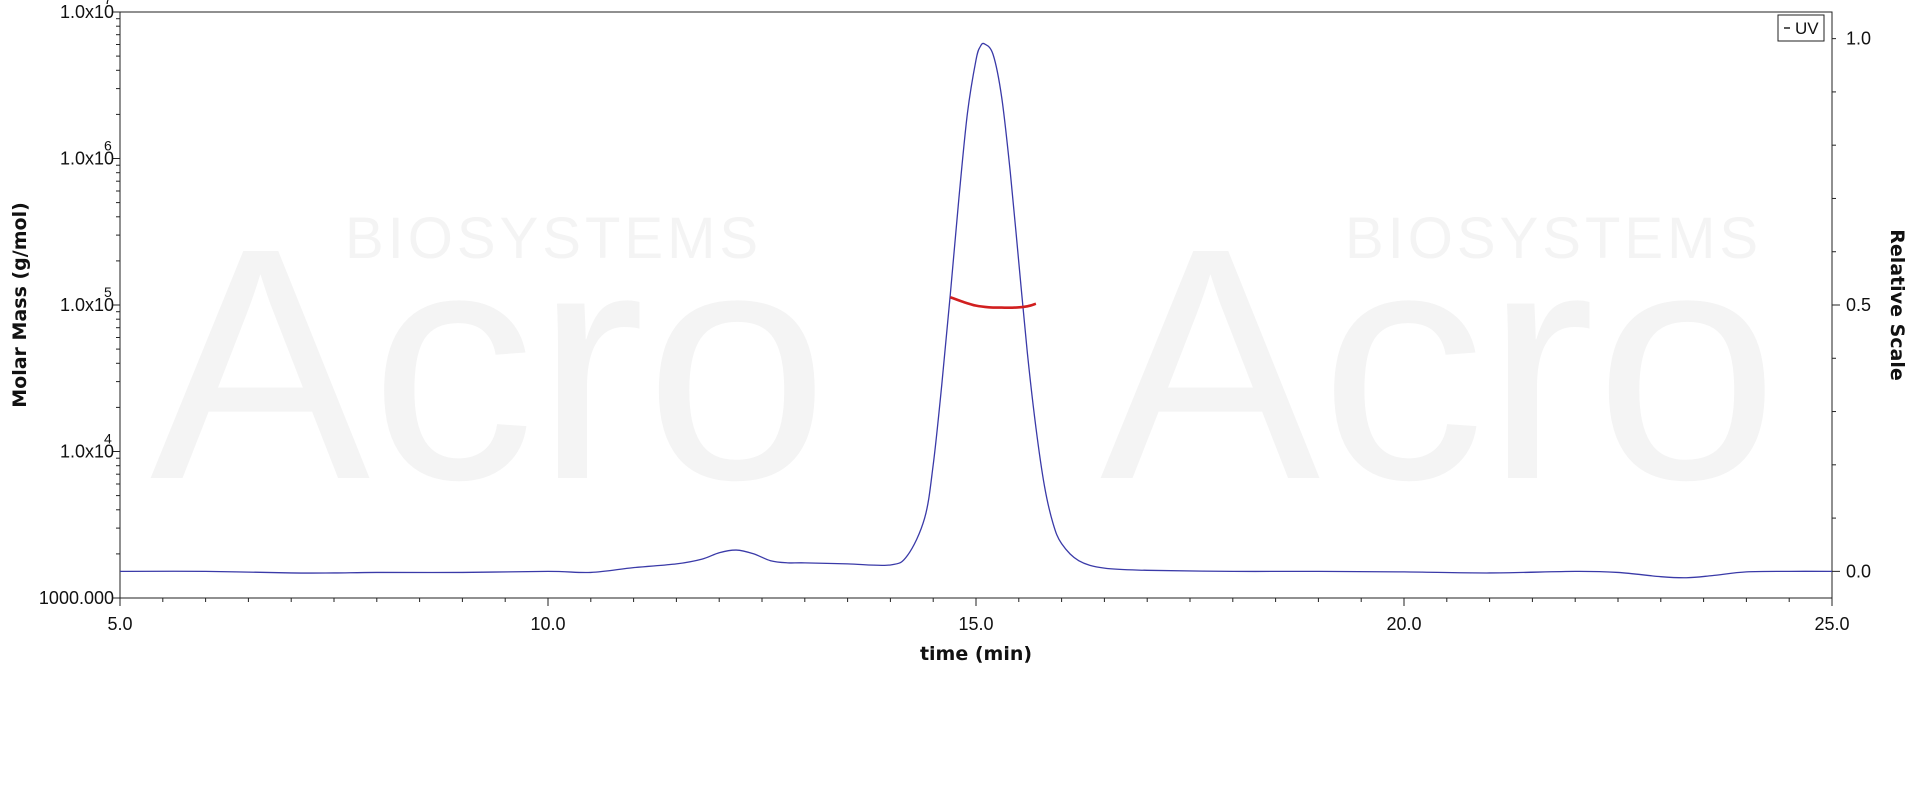 The height and width of the screenshot is (812, 1920). Describe the element at coordinates (547, 624) in the screenshot. I see `x-tick-label: 10.0` at that location.